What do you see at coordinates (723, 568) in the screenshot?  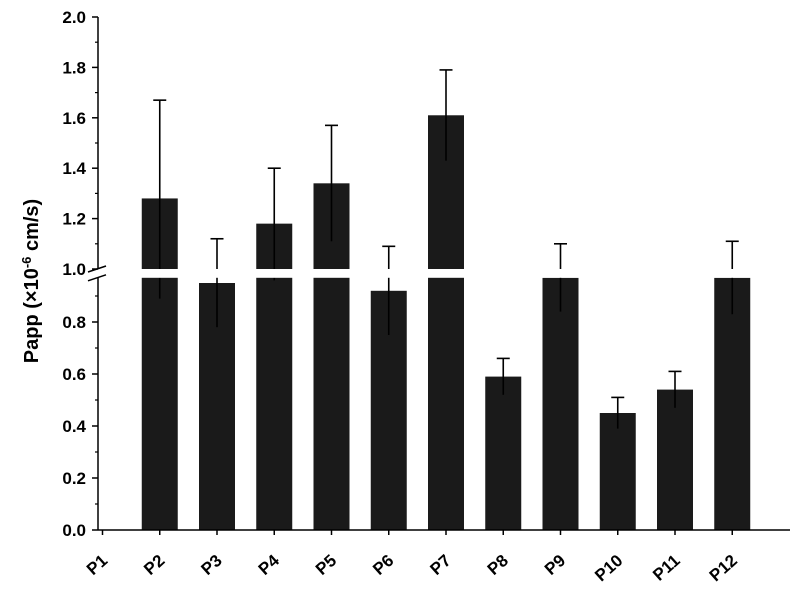 I see `x-tick-label-P12: P12` at bounding box center [723, 568].